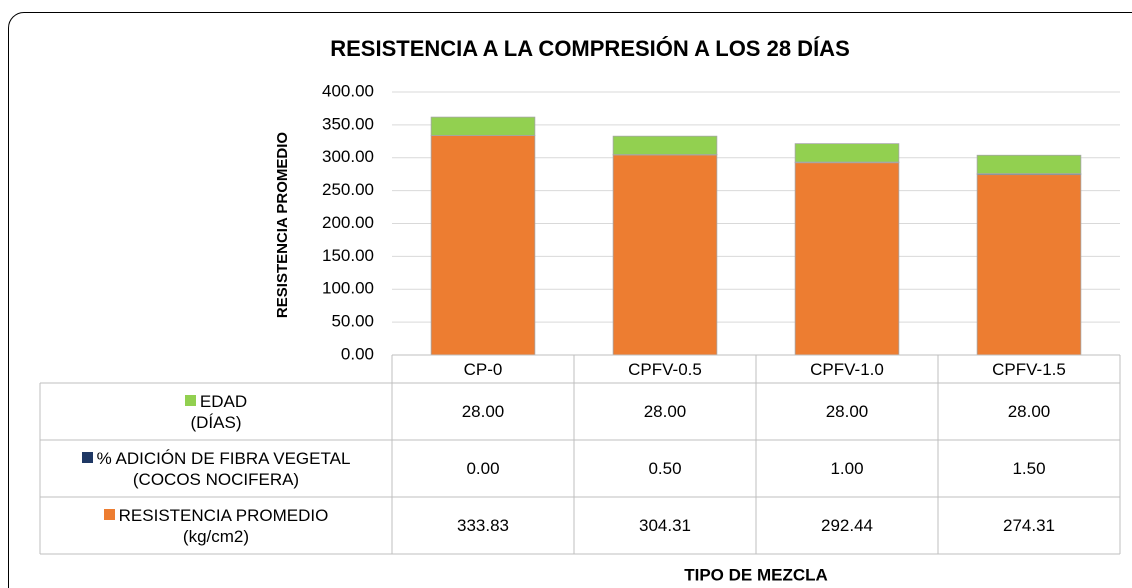 The height and width of the screenshot is (588, 1132). I want to click on x-tick-label: CPFV-1.5, so click(1029, 369).